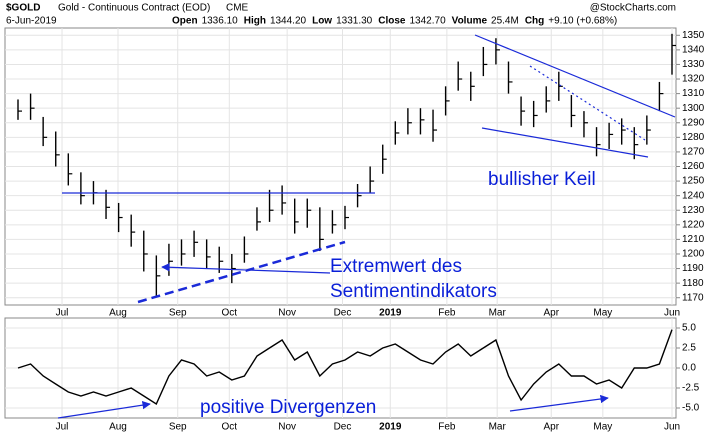 This screenshot has width=724, height=435. What do you see at coordinates (689, 328) in the screenshot?
I see `y-tick-label: 5.0` at bounding box center [689, 328].